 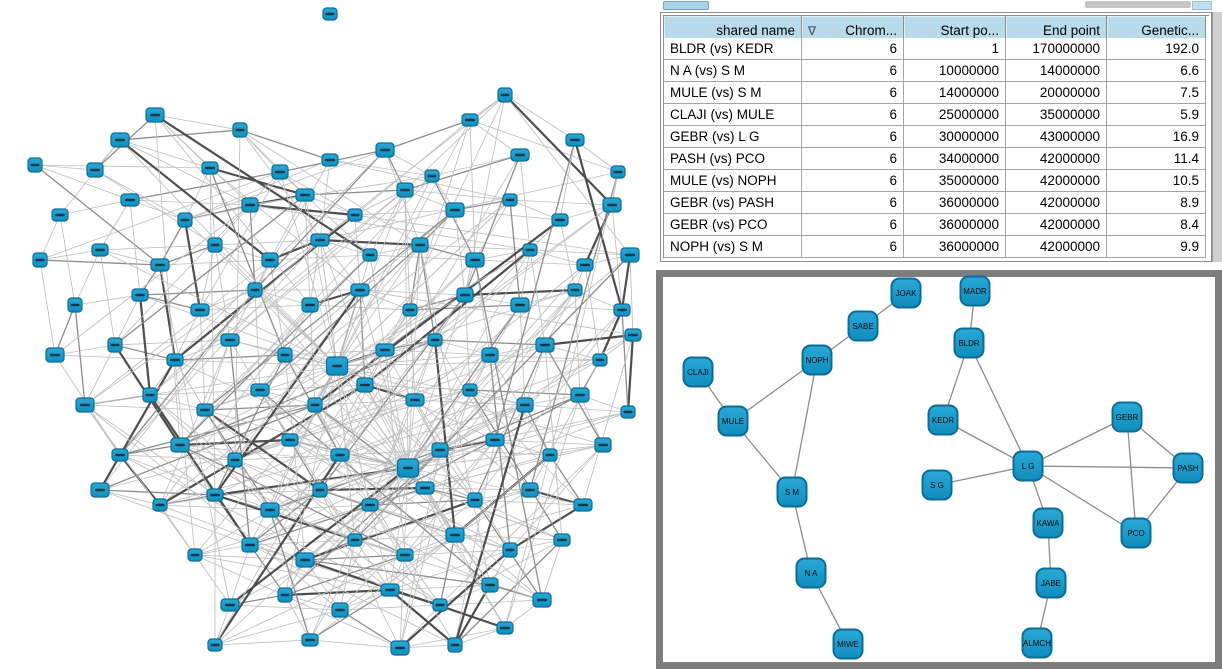 I want to click on cell-shared-name: GEBR (vs) L G, so click(x=733, y=137).